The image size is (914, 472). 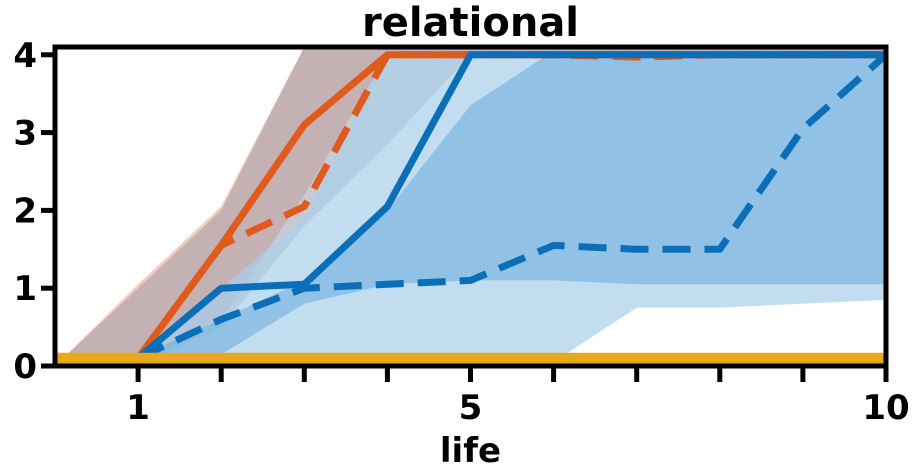 What do you see at coordinates (25, 56) in the screenshot?
I see `y-tick-label: 4` at bounding box center [25, 56].